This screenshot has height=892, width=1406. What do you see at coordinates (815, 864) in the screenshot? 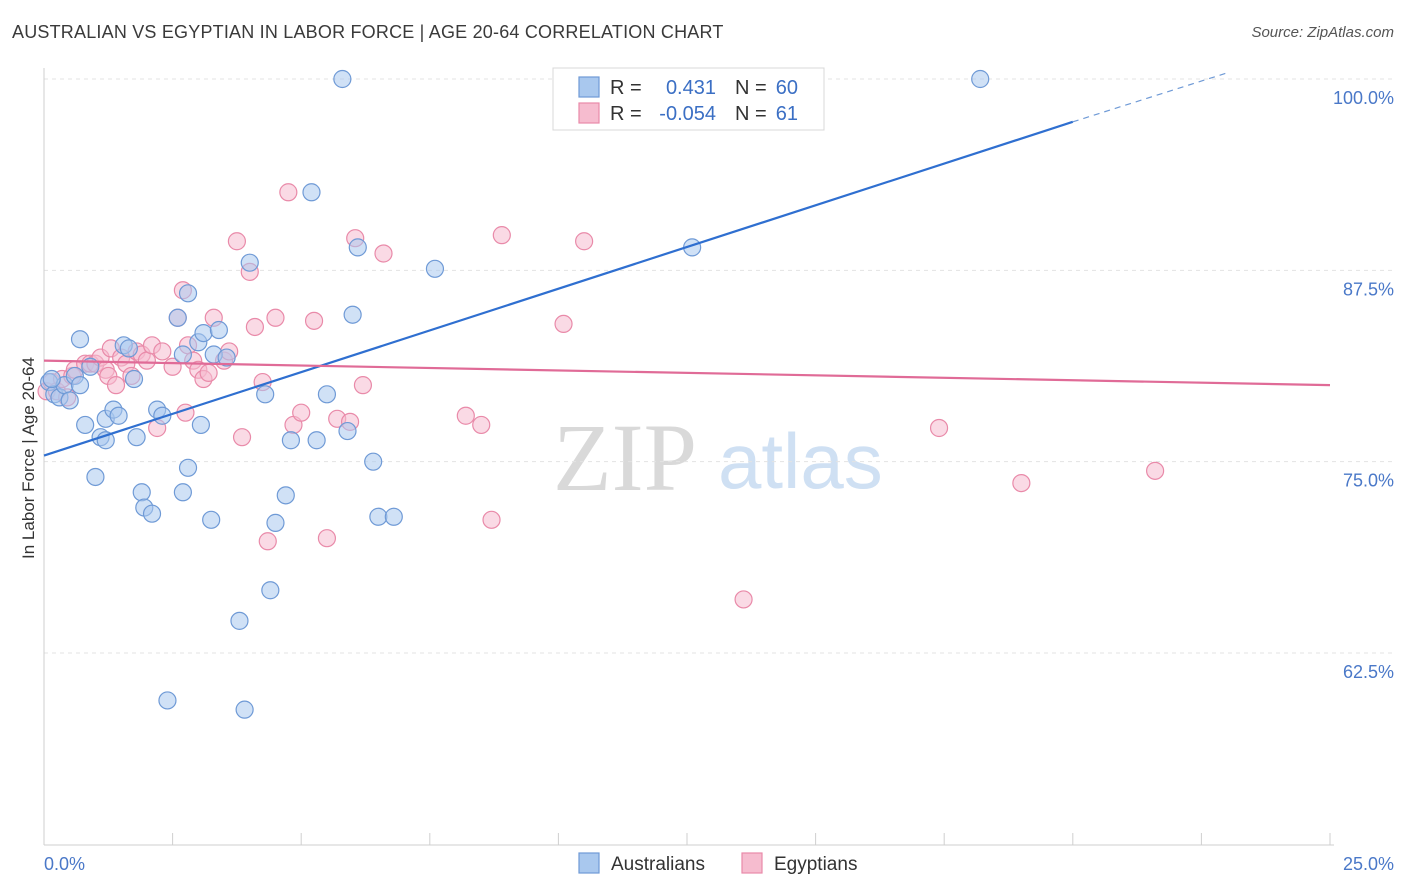
I see `series-legend-label-egyptians: Egyptians` at bounding box center [815, 864].